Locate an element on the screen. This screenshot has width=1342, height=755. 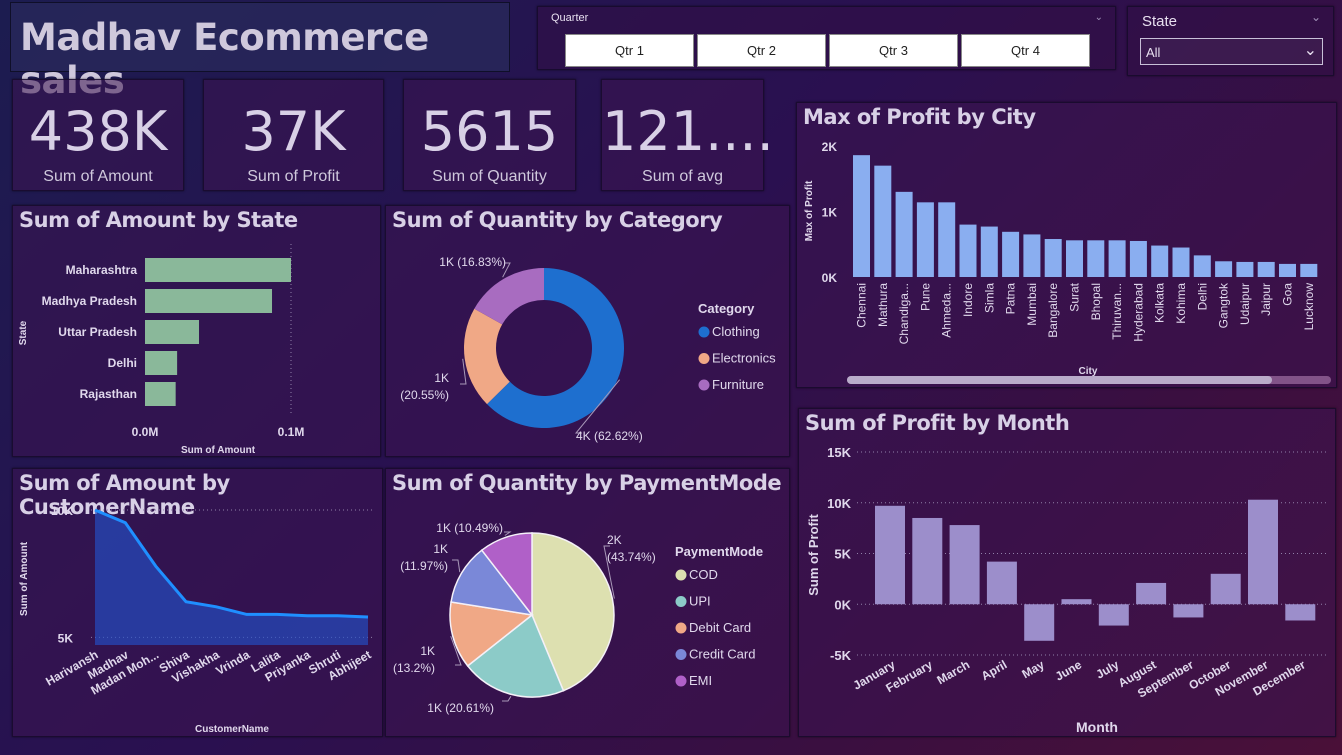
x-tick-label: Surat is located at coordinates (1075, 296).